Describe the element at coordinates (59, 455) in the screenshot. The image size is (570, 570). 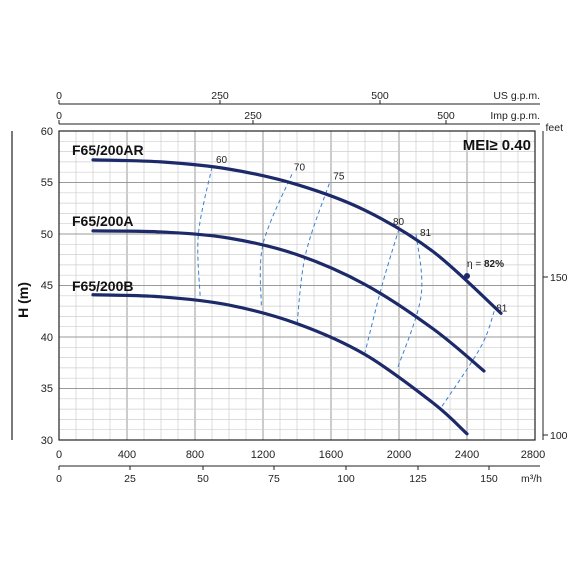
I see `x-tick-0: 0` at that location.